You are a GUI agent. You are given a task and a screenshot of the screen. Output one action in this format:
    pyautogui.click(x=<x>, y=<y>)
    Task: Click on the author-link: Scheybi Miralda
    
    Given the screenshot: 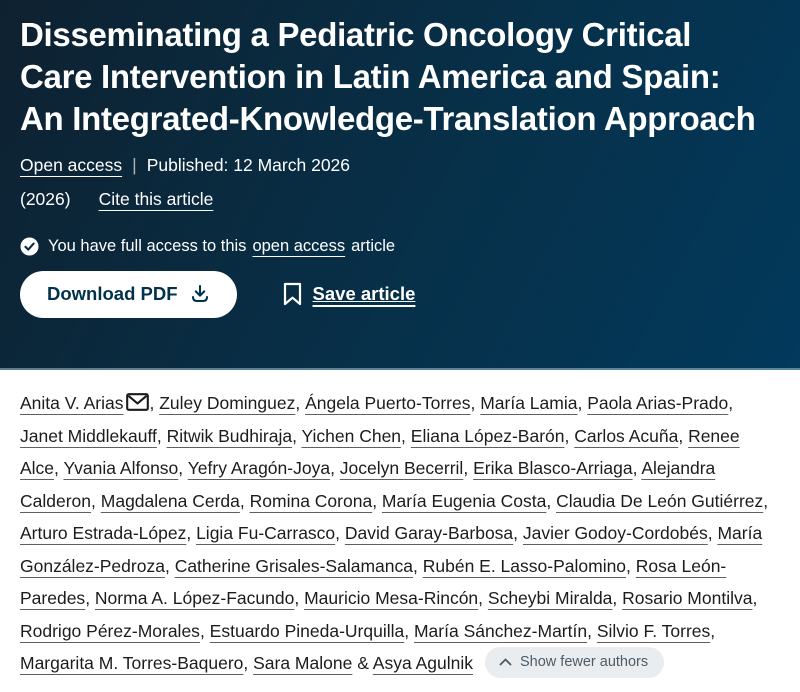 What is the action you would take?
    pyautogui.click(x=550, y=598)
    